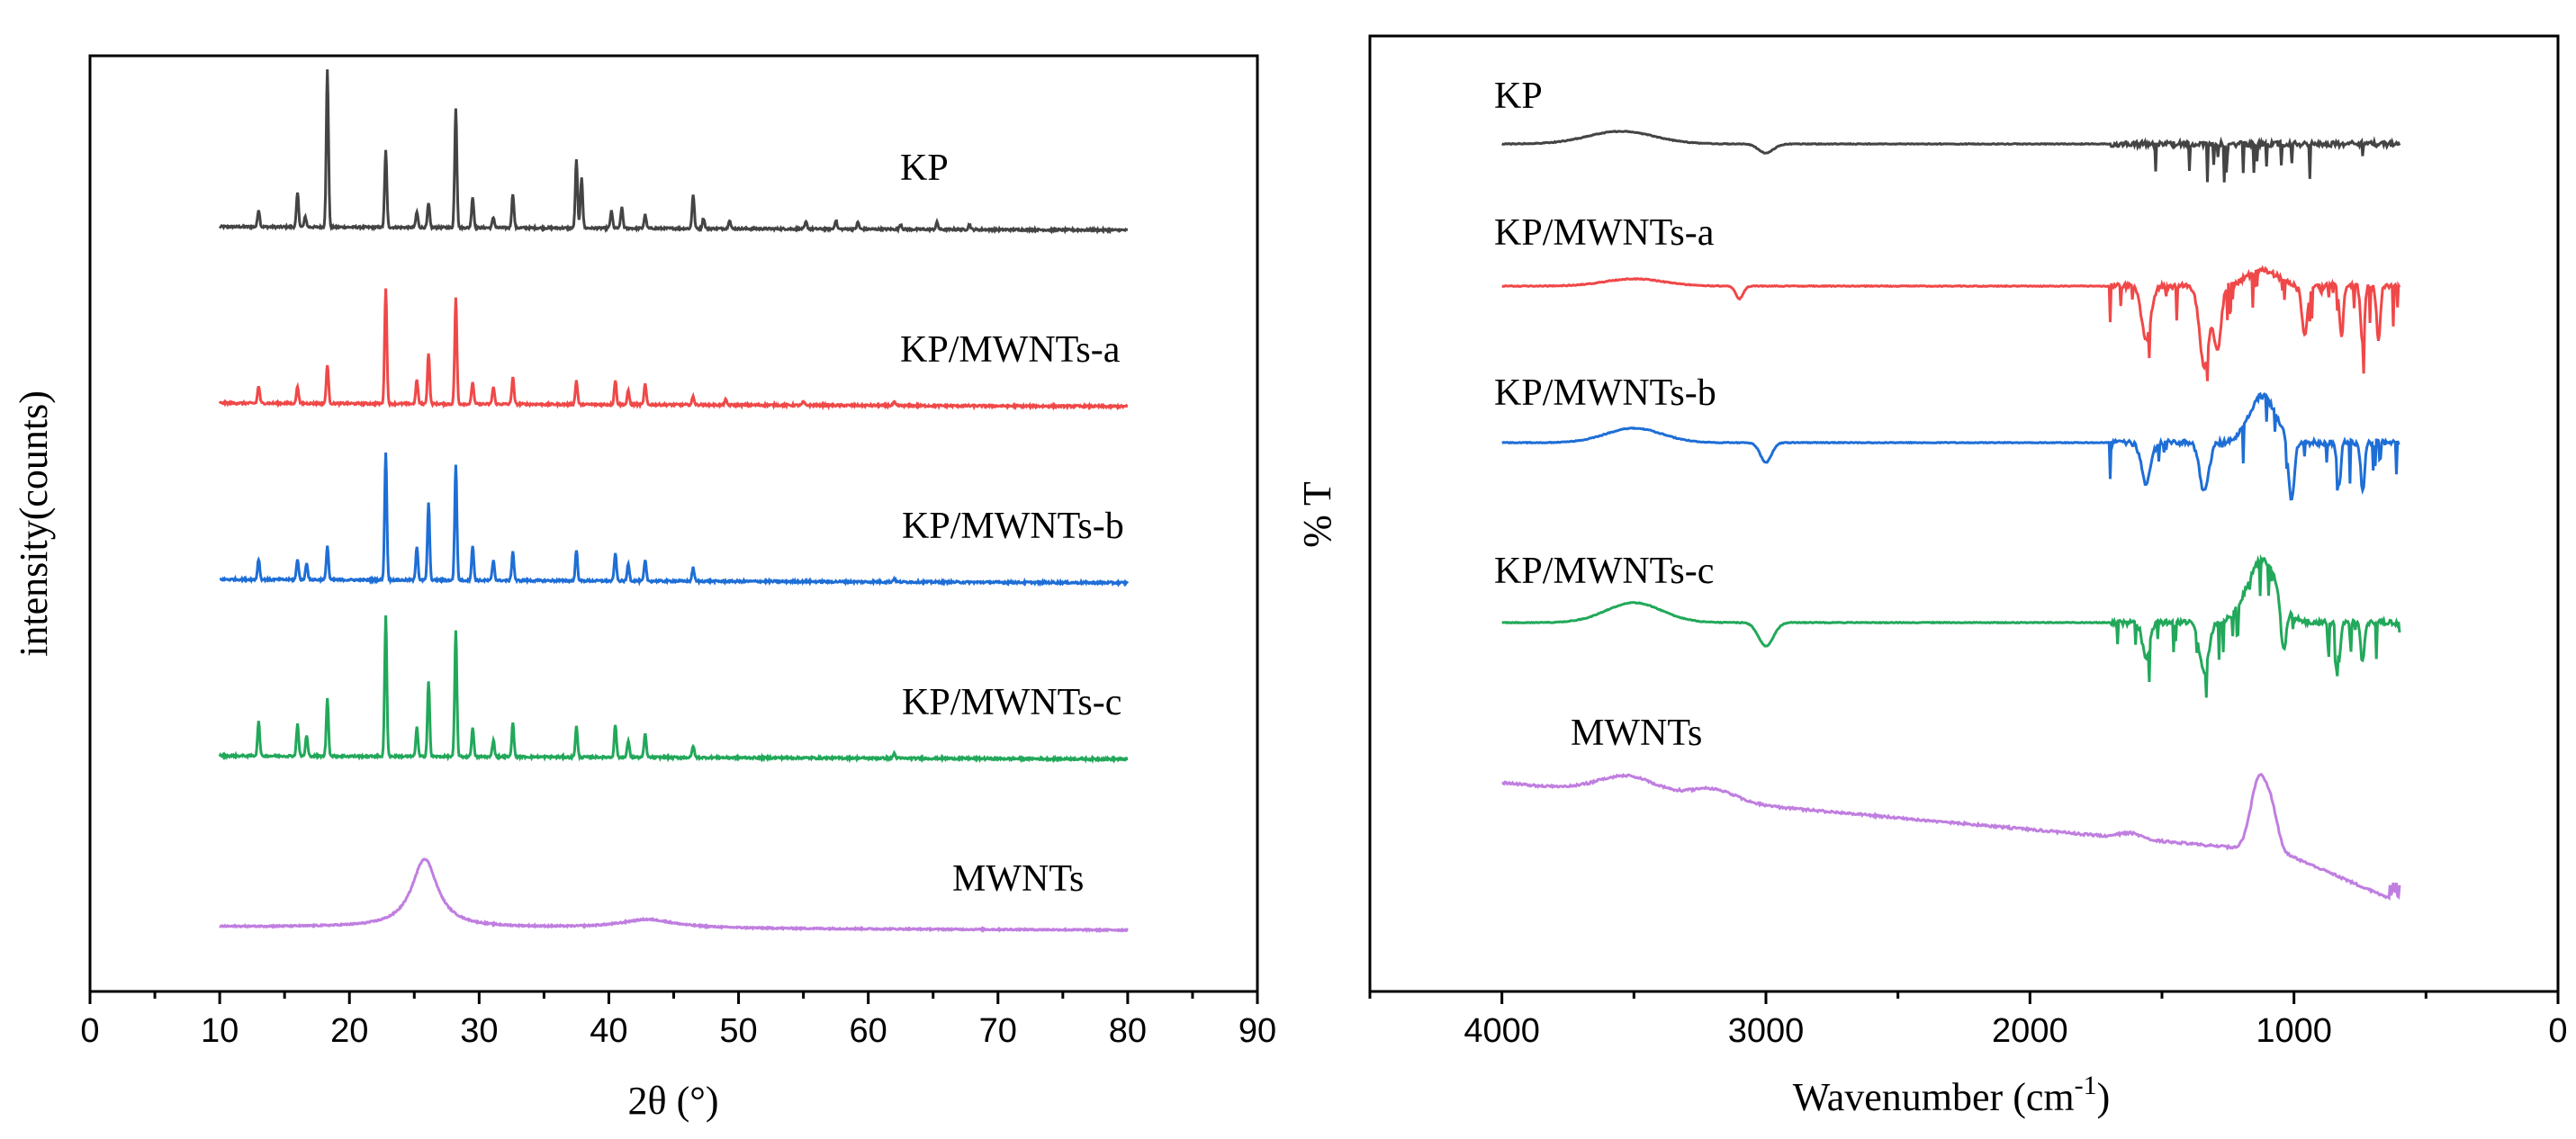  I want to click on ftir-y-axis-title: % T, so click(1317, 514).